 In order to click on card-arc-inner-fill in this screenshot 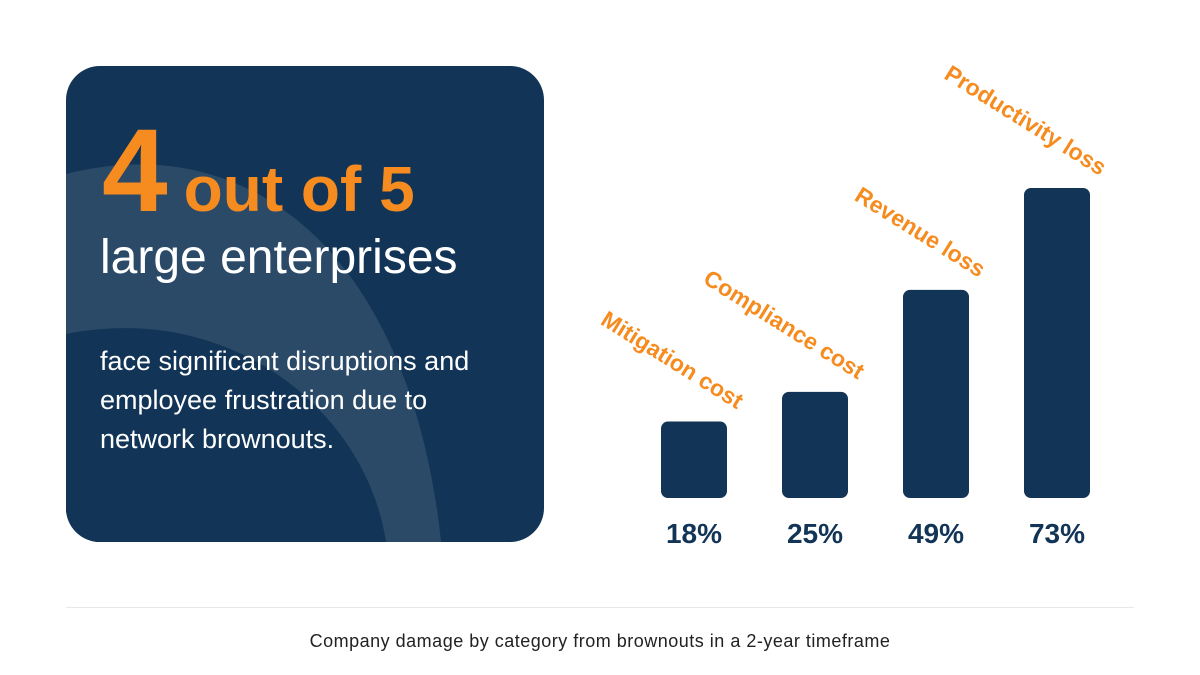, I will do `click(226, 435)`.